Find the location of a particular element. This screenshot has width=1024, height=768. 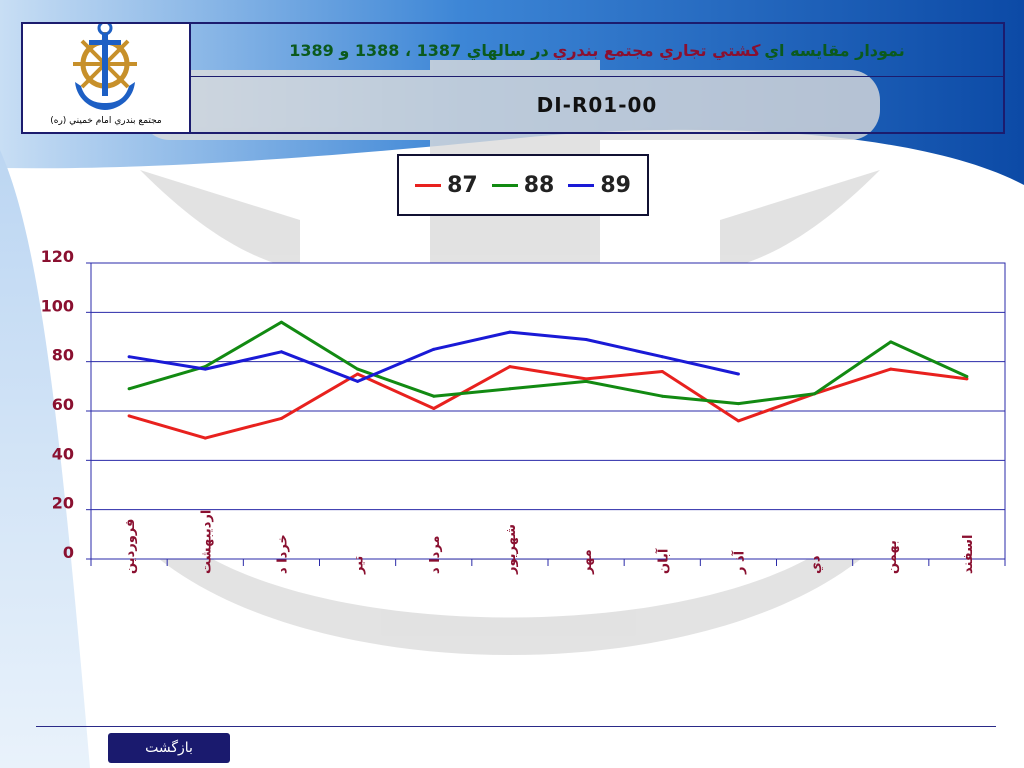

logo-cell: مجتمع بندري امام خميني (ره) is located at coordinates (107, 78).